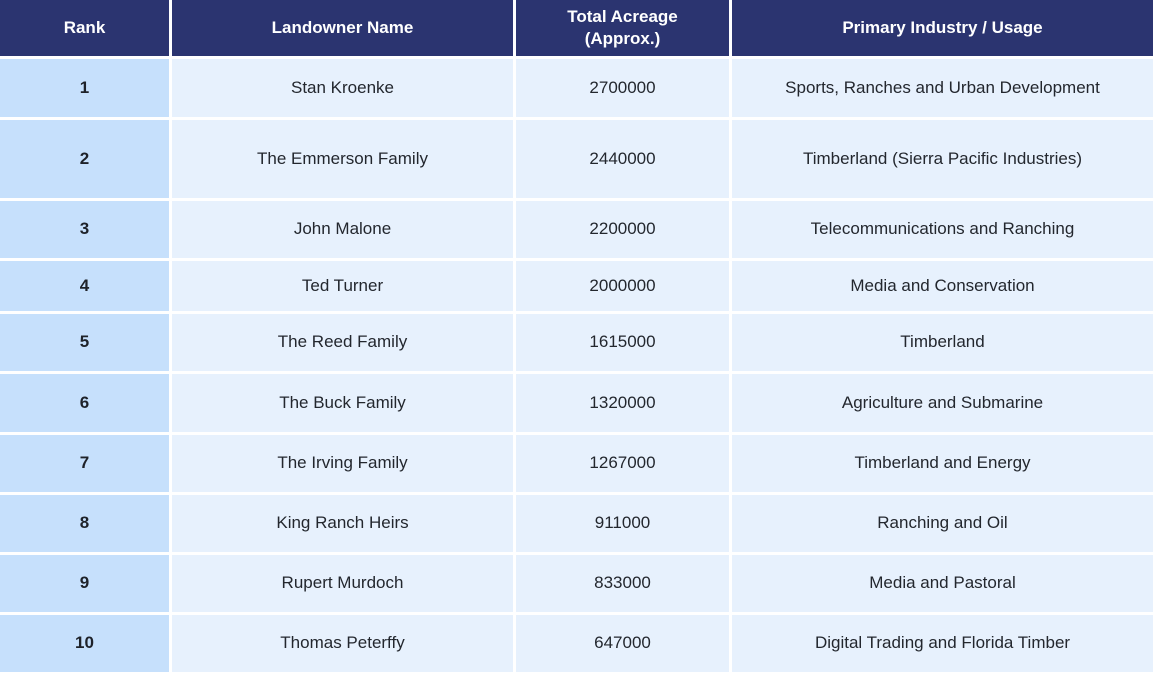  What do you see at coordinates (942, 583) in the screenshot?
I see `industry-cell: Media and Pastoral` at bounding box center [942, 583].